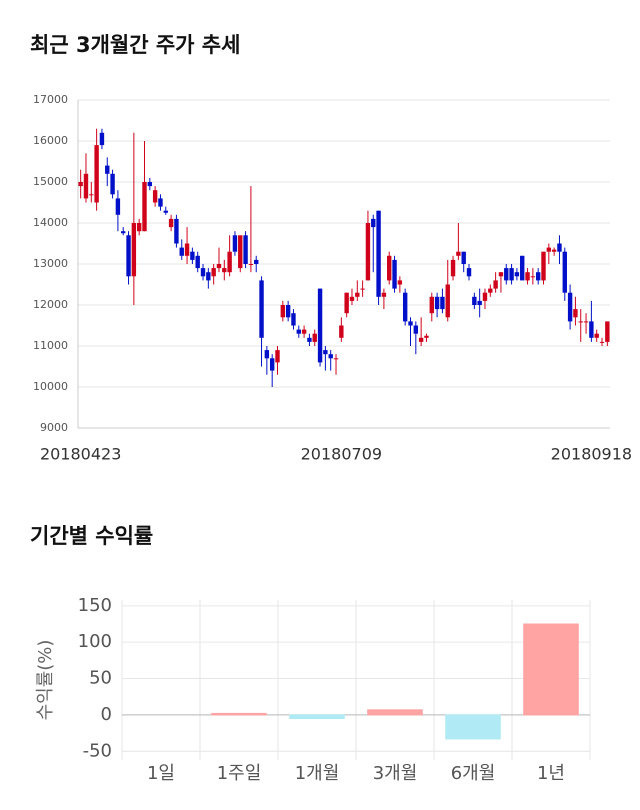 Image resolution: width=640 pixels, height=810 pixels. What do you see at coordinates (45, 680) in the screenshot?
I see `y-axis-label: 수익률(%)` at bounding box center [45, 680].